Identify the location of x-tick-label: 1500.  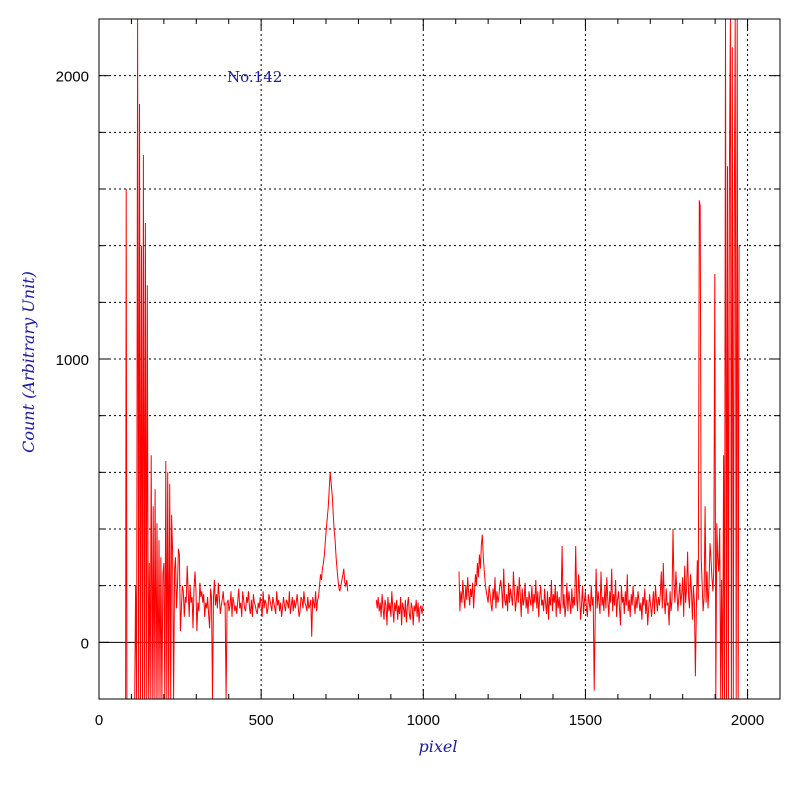
(585, 720).